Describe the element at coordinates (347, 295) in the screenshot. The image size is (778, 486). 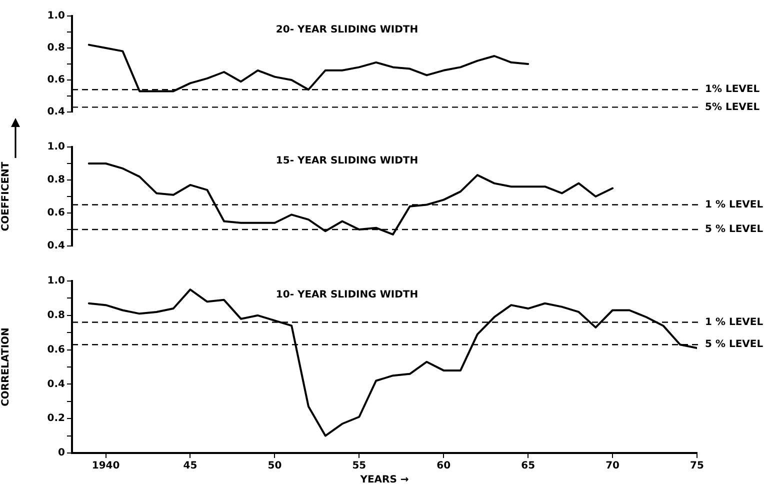
I see `text: 10- YEAR SLIDING WIDTH` at that location.